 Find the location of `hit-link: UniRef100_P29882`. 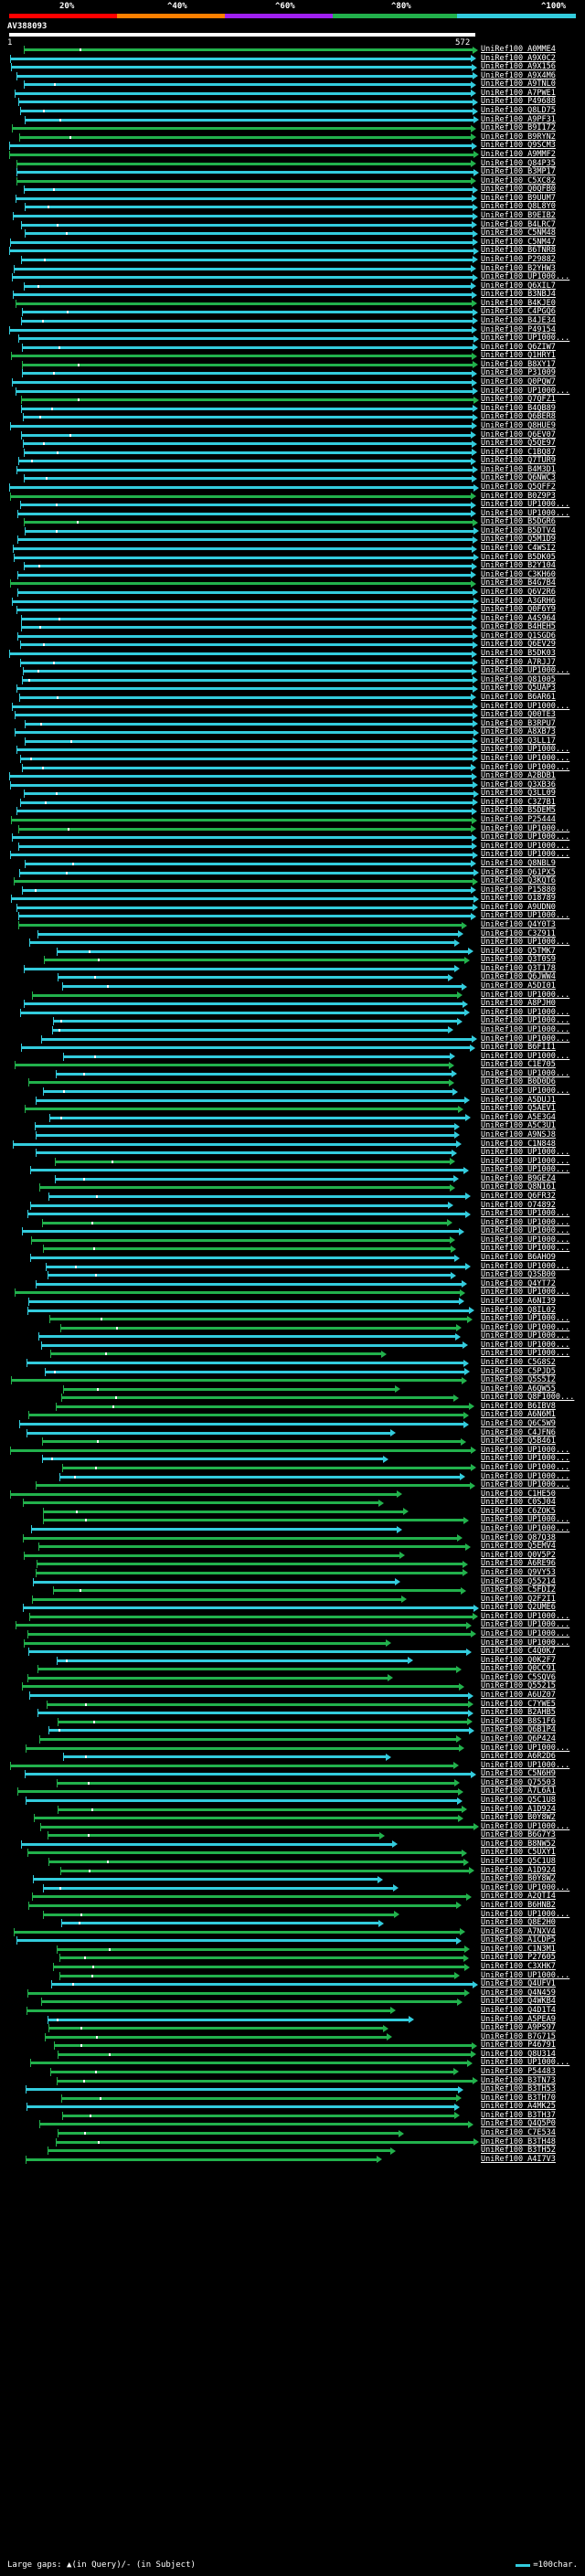

hit-link: UniRef100_P29882 is located at coordinates (518, 260).